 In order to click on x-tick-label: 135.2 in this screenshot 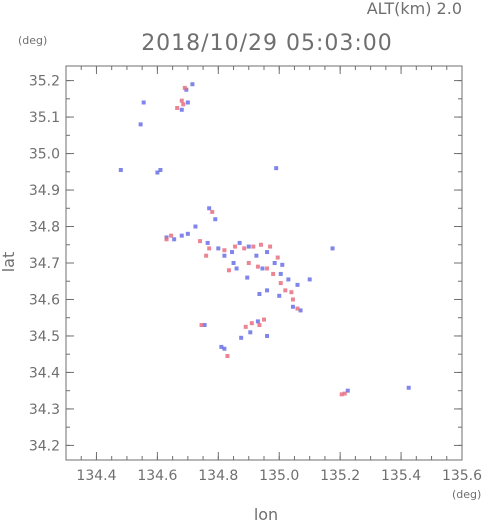, I will do `click(340, 476)`.